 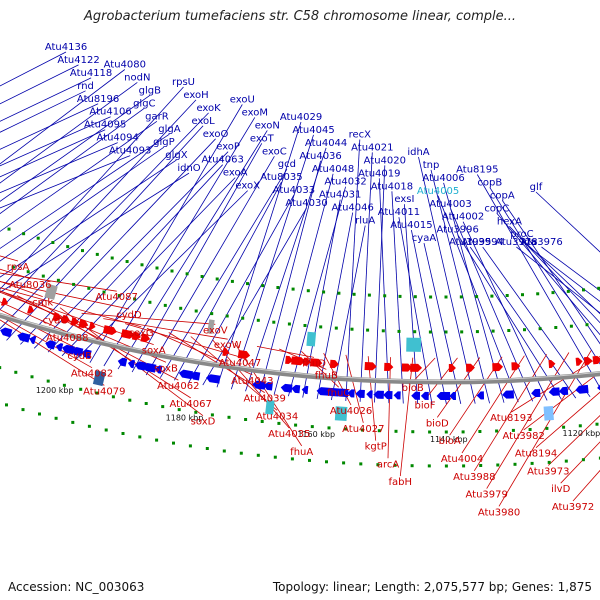 What do you see at coordinates (277, 416) in the screenshot?
I see `gene-label: Atu4034` at bounding box center [277, 416].